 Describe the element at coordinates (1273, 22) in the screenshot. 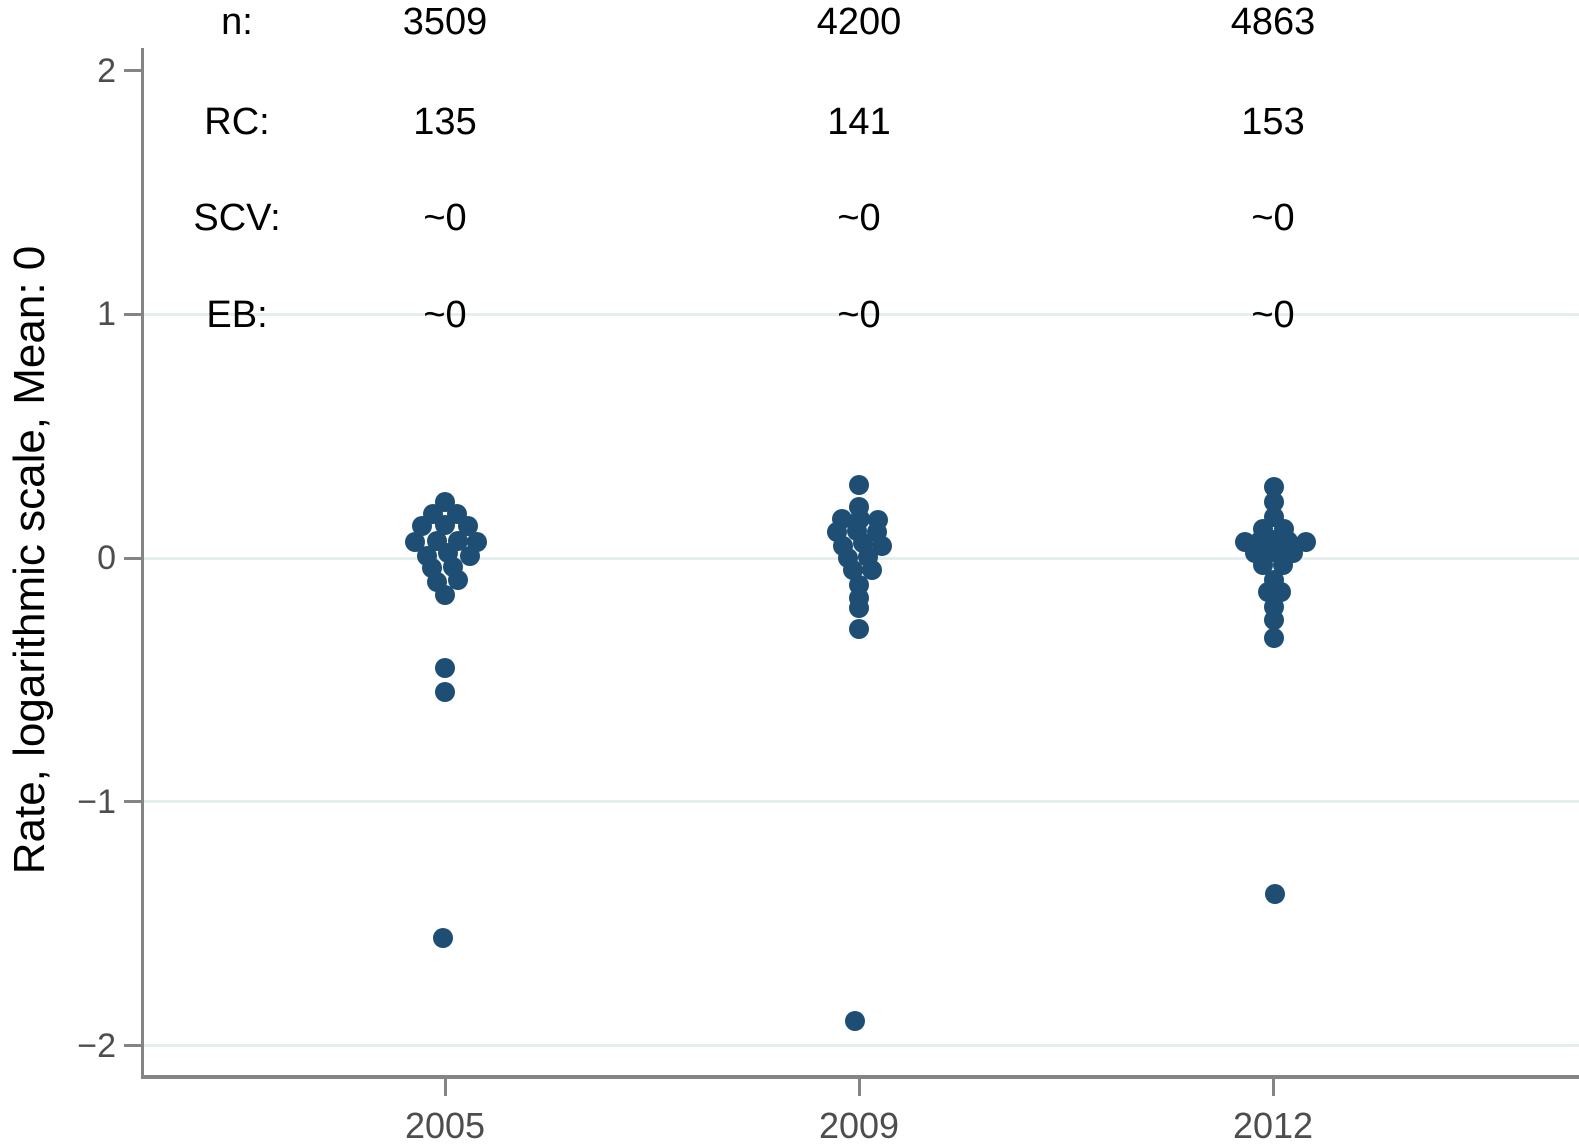

I see `stat-value-n-2012: 4863` at that location.